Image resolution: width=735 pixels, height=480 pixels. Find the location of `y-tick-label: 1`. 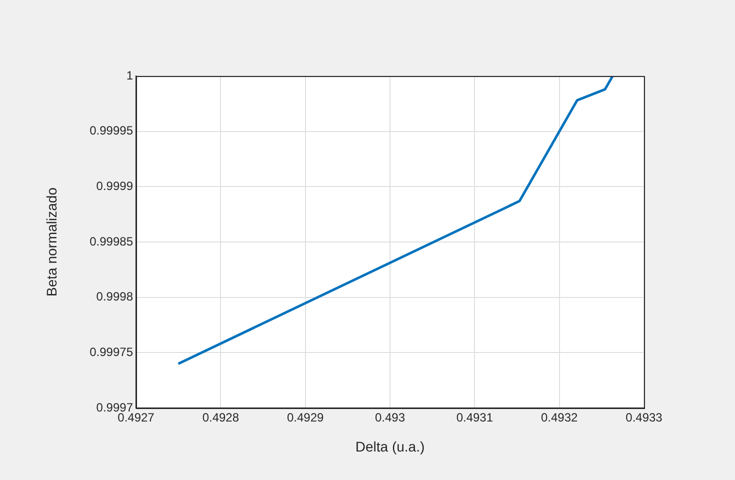

y-tick-label: 1 is located at coordinates (130, 75).